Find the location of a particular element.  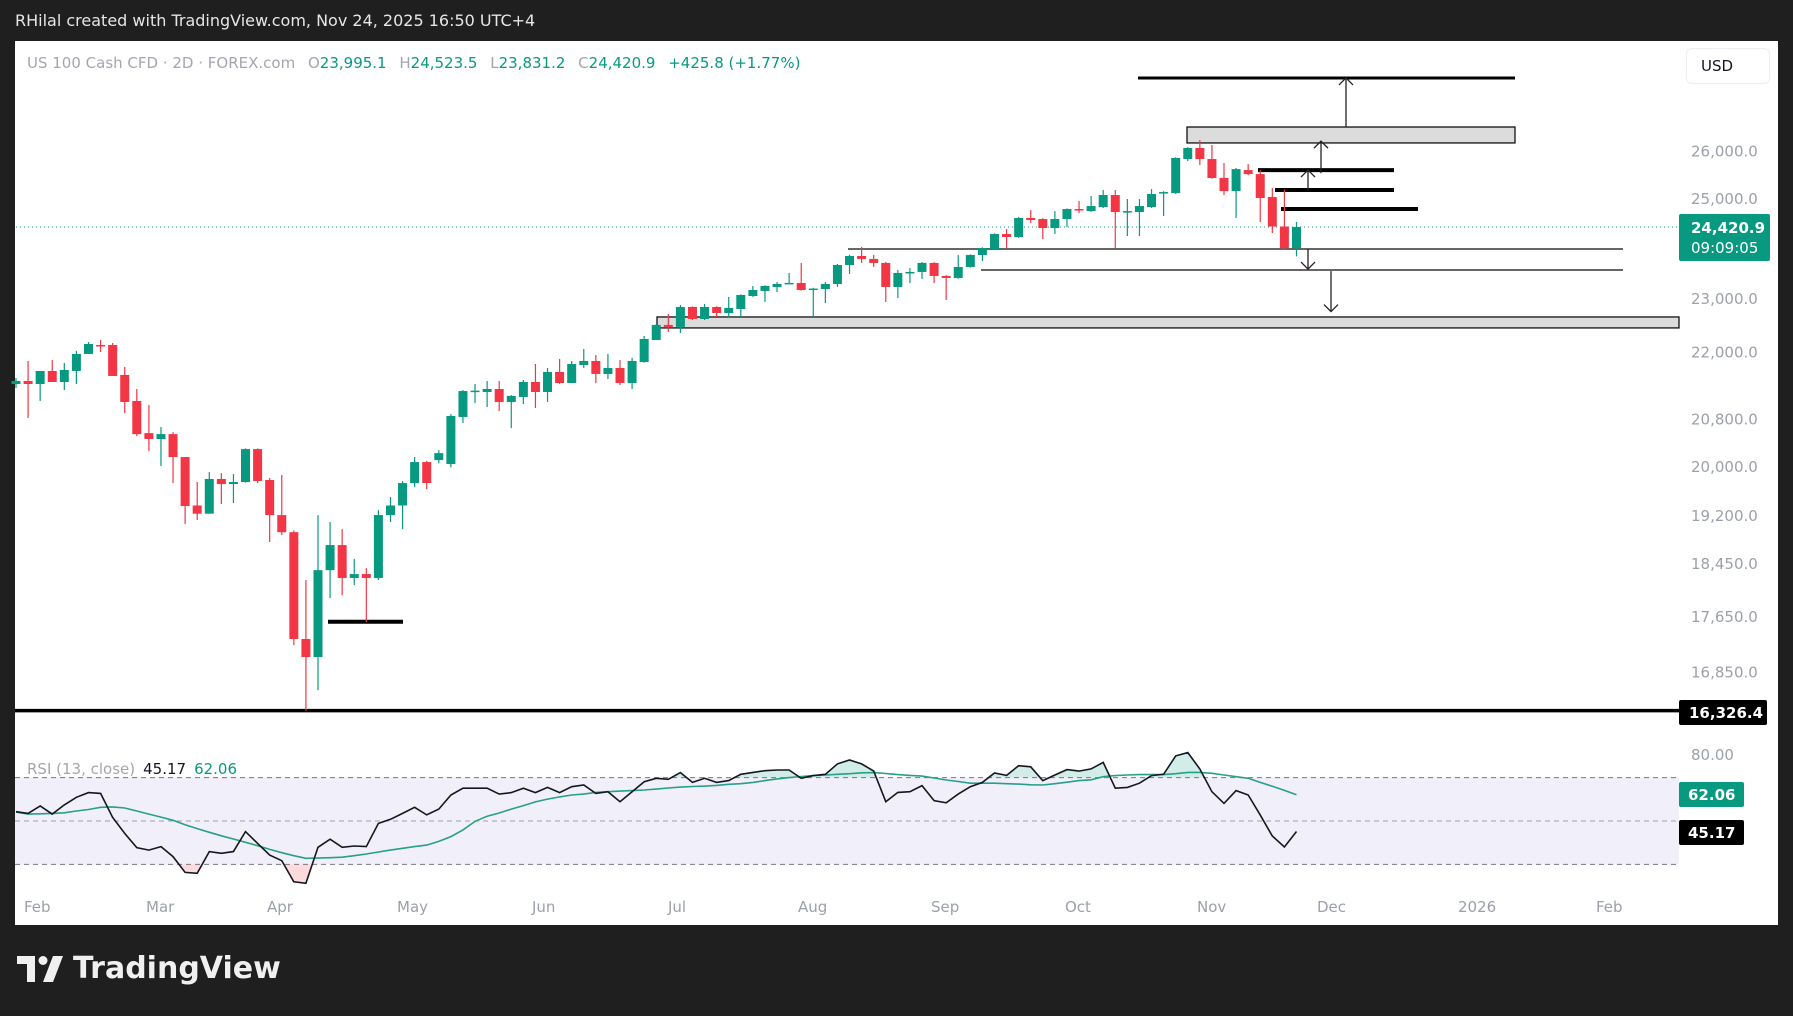

arrow-head is located at coordinates (1308, 265).